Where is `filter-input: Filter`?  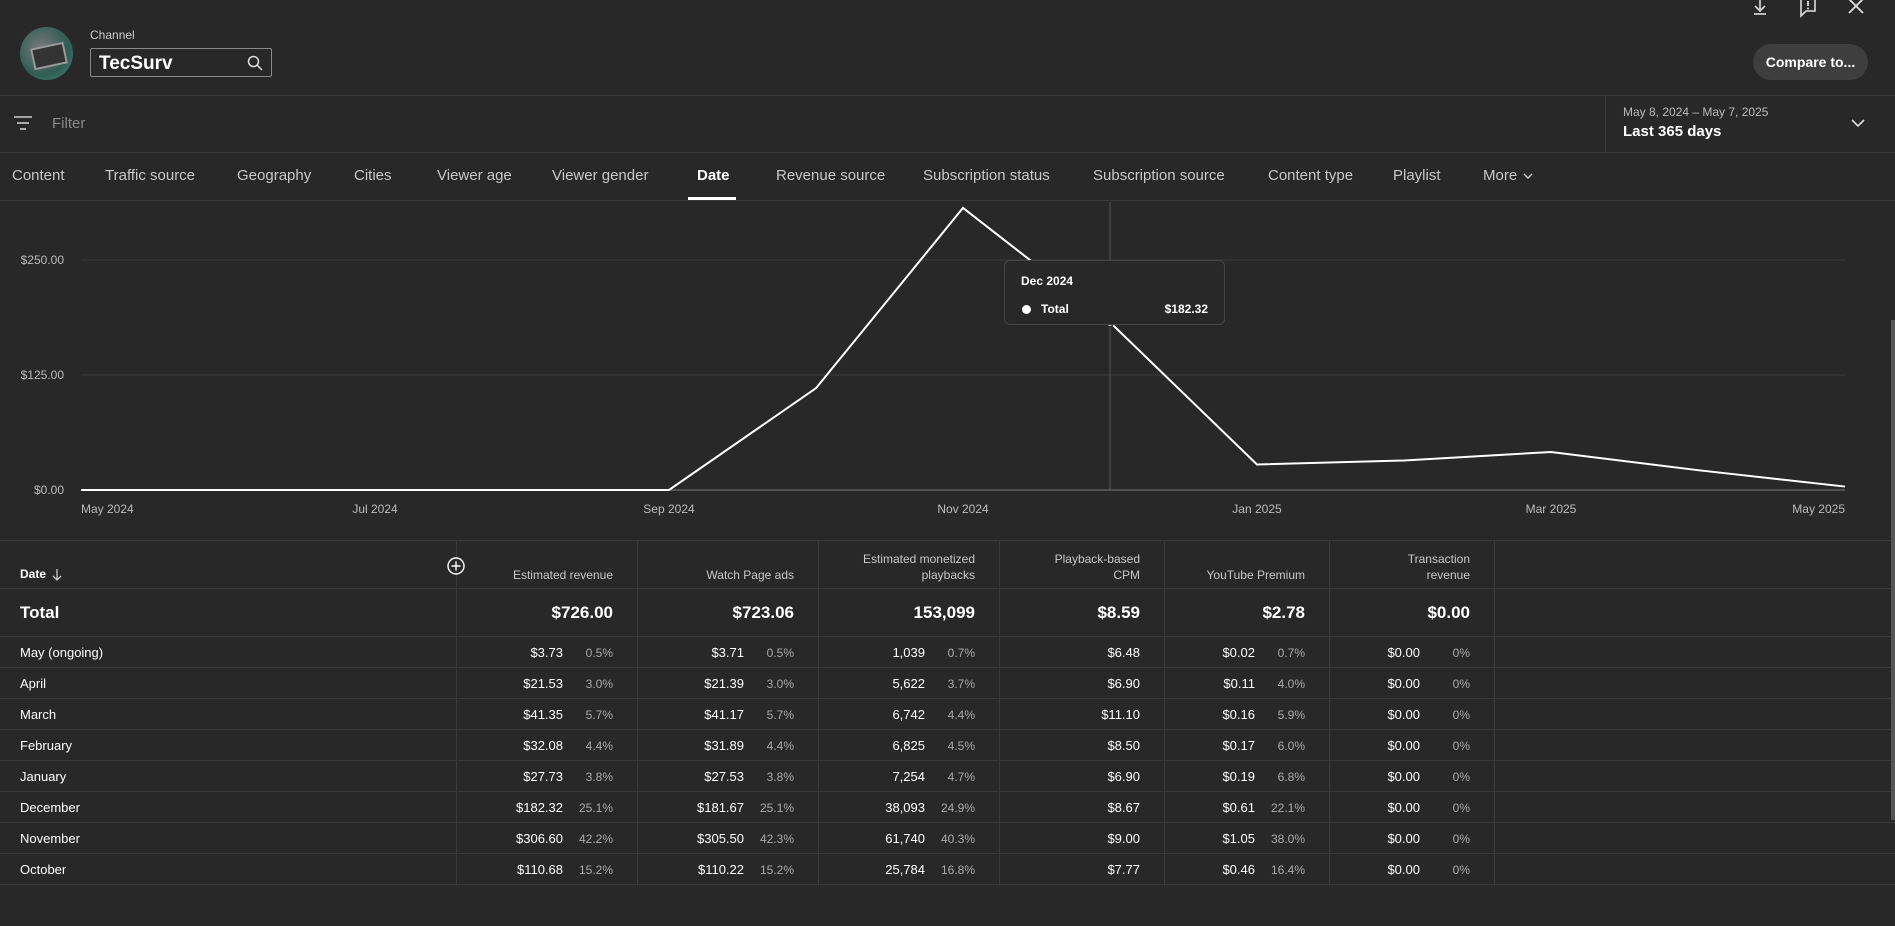
filter-input: Filter is located at coordinates (69, 123).